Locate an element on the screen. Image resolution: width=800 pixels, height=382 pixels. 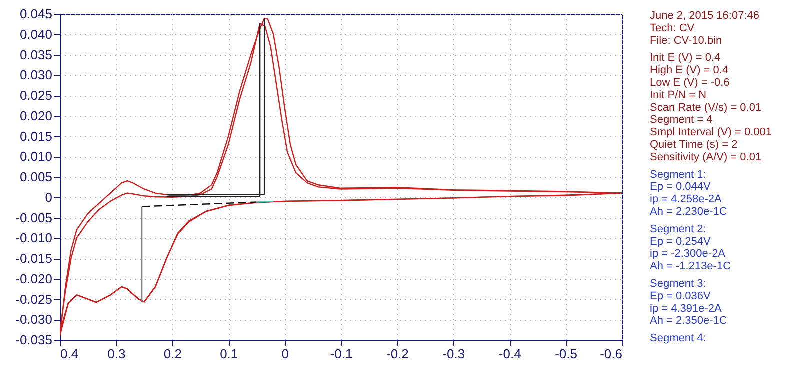
y-tick-label: -0.025 is located at coordinates (34, 299).